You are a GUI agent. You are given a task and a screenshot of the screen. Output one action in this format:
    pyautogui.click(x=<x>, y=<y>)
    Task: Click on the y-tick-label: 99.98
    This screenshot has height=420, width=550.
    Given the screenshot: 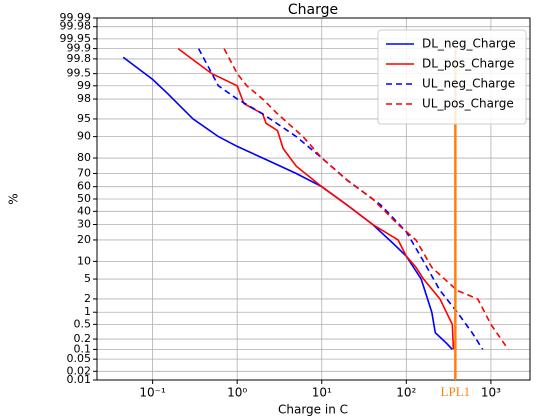 What is the action you would take?
    pyautogui.click(x=76, y=26)
    